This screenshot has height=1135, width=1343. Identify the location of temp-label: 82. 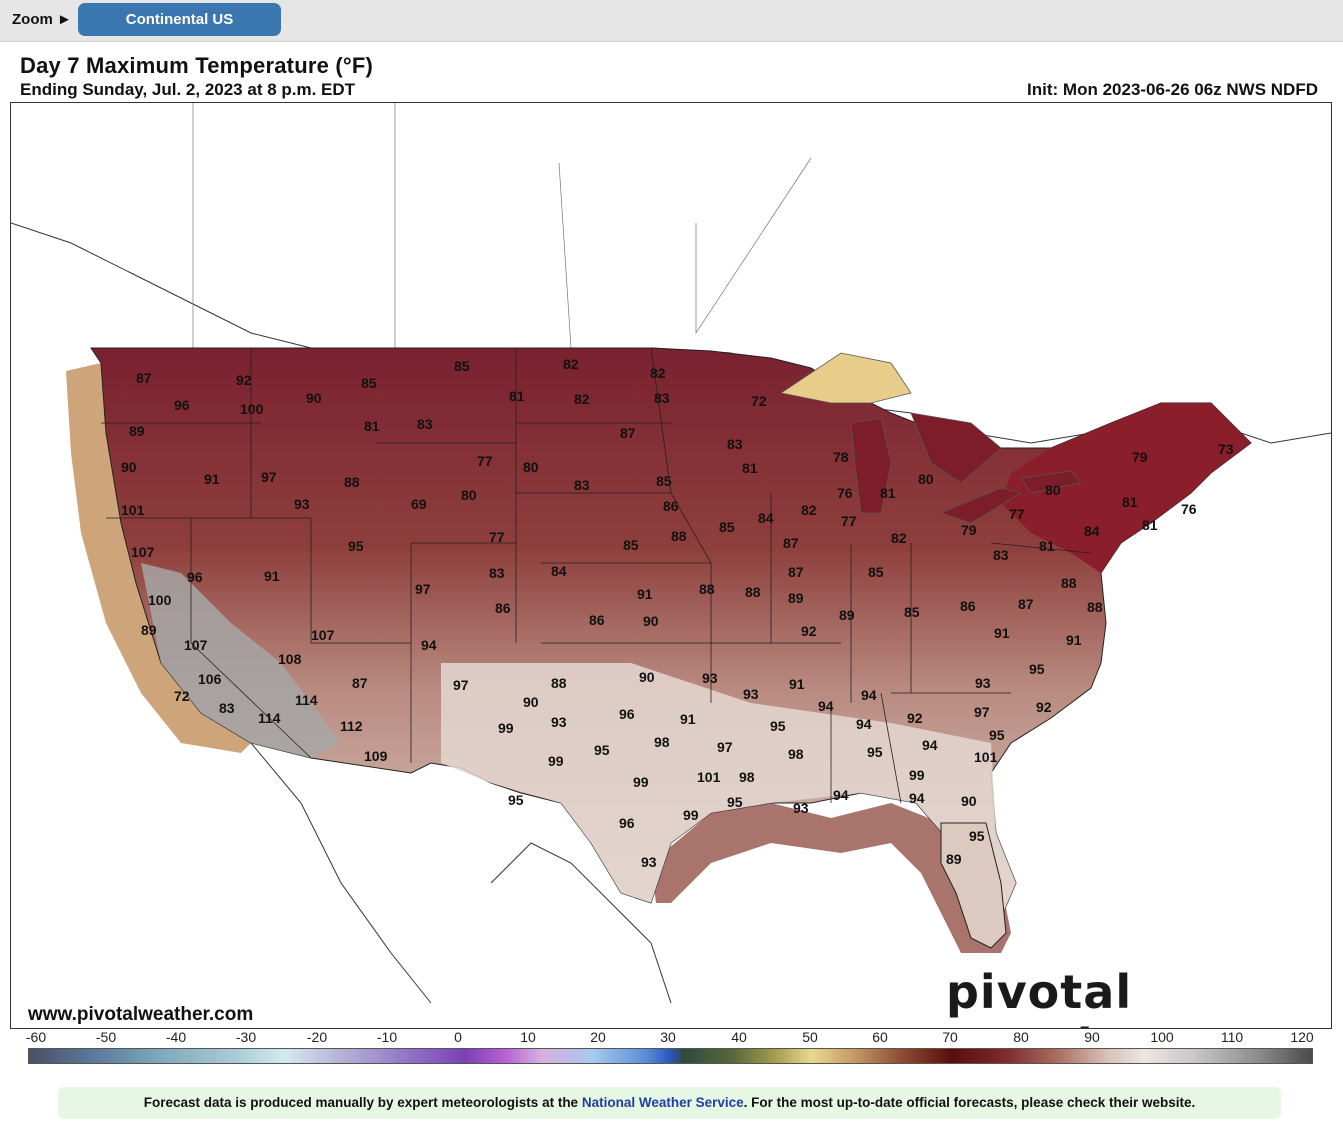
(571, 364).